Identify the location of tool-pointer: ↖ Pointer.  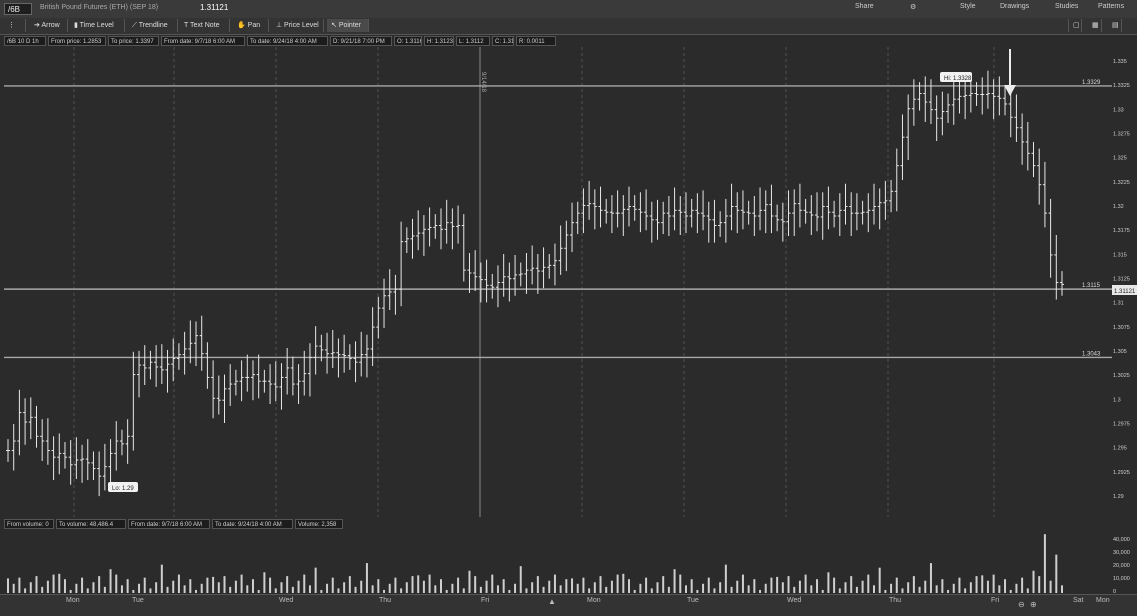
(348, 25).